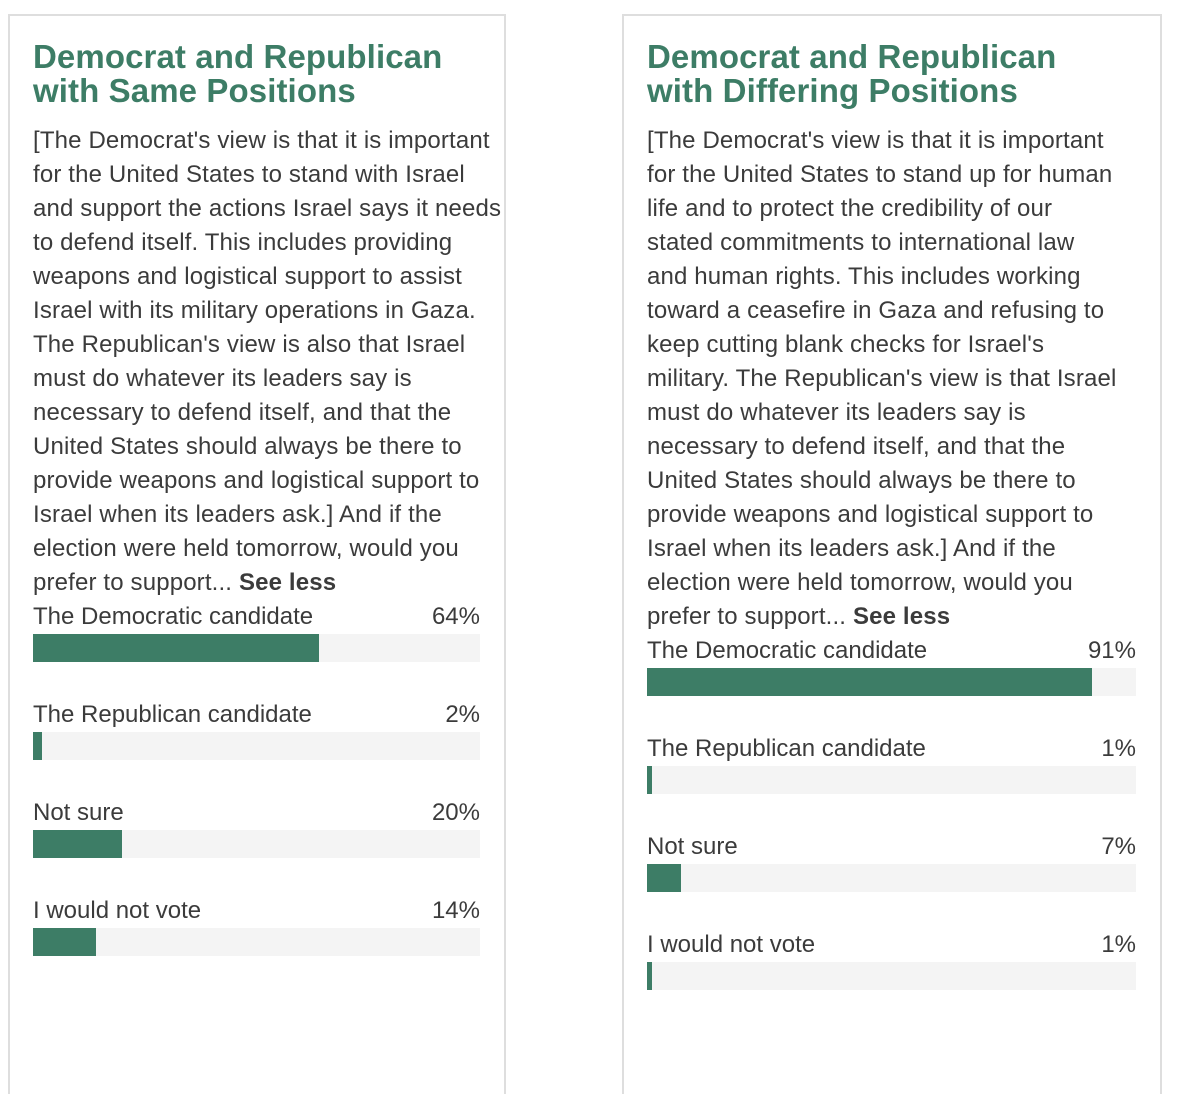  Describe the element at coordinates (256, 925) in the screenshot. I see `option-would-not-vote: I would not vote 14%` at that location.